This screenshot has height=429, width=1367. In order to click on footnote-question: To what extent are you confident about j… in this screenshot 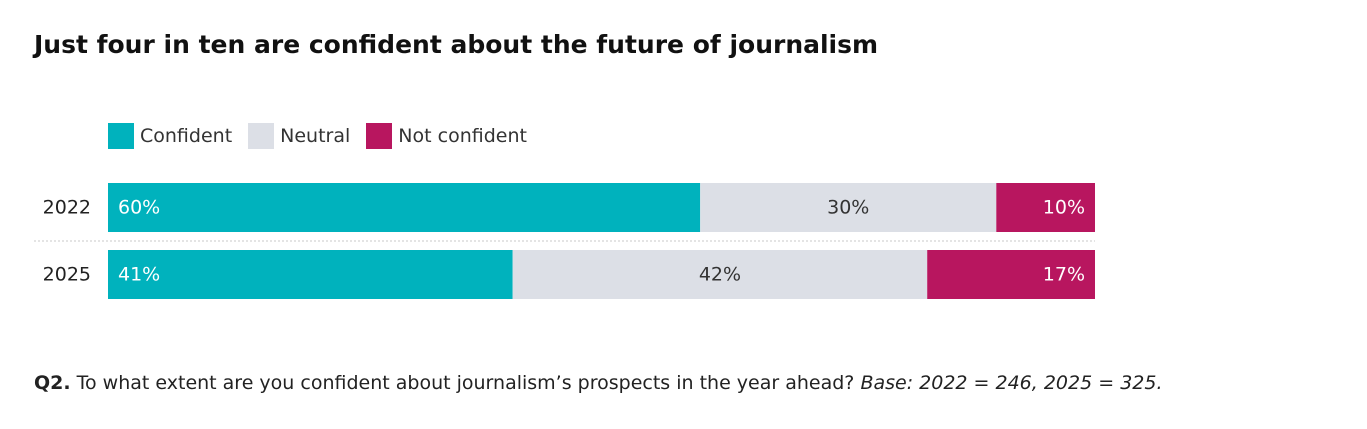, I will do `click(465, 383)`.